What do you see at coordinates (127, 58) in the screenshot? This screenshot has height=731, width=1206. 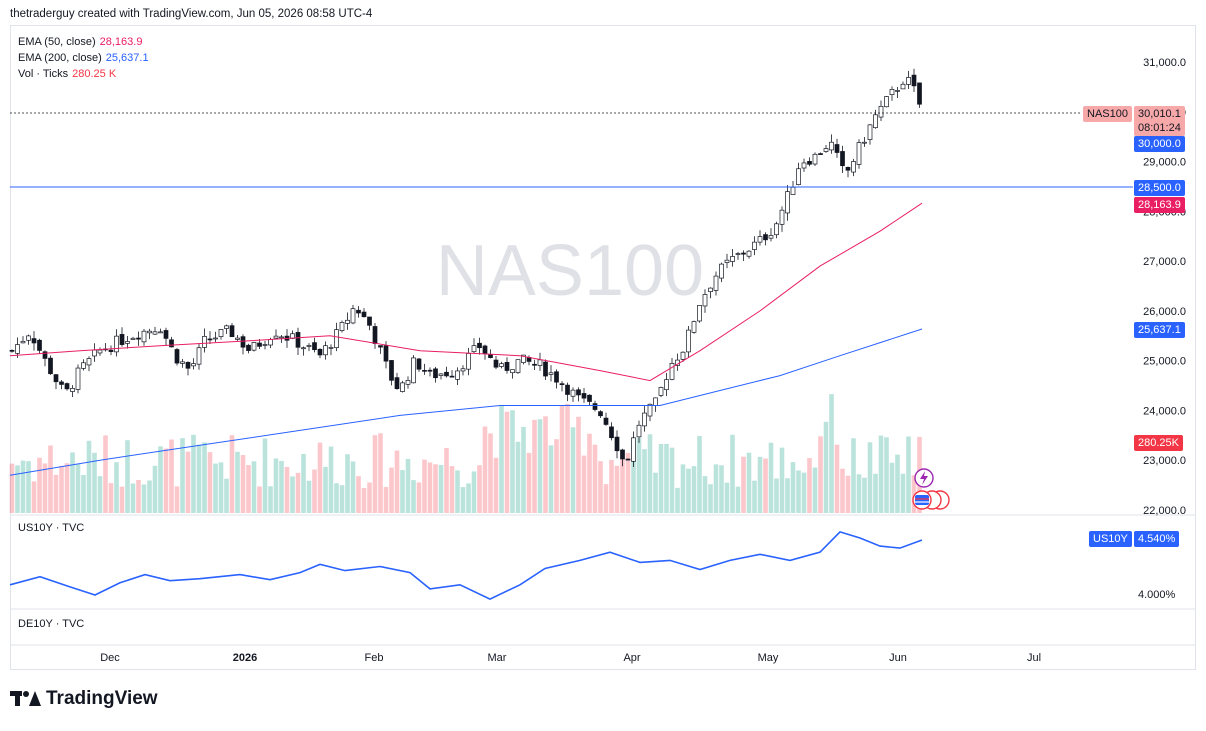 I see `legend-ema200-value: 25,637.1` at bounding box center [127, 58].